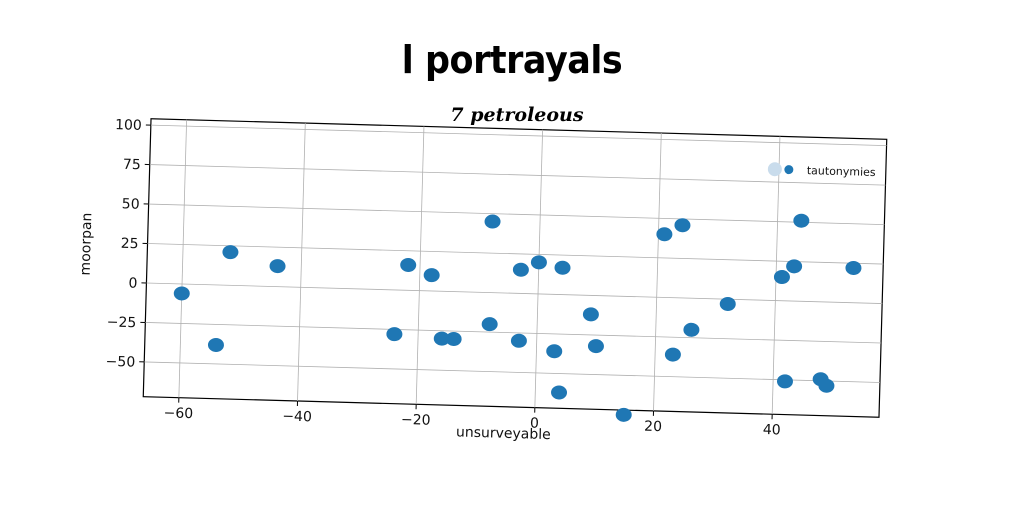  I want to click on x-tick-label: 0, so click(534, 423).